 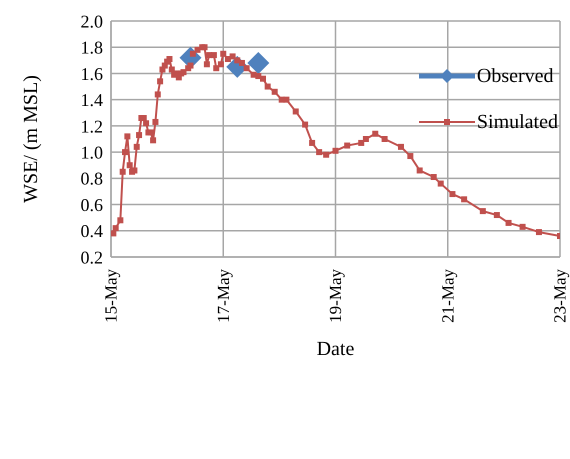 I want to click on y-tick-label: 0.6, so click(x=91, y=204).